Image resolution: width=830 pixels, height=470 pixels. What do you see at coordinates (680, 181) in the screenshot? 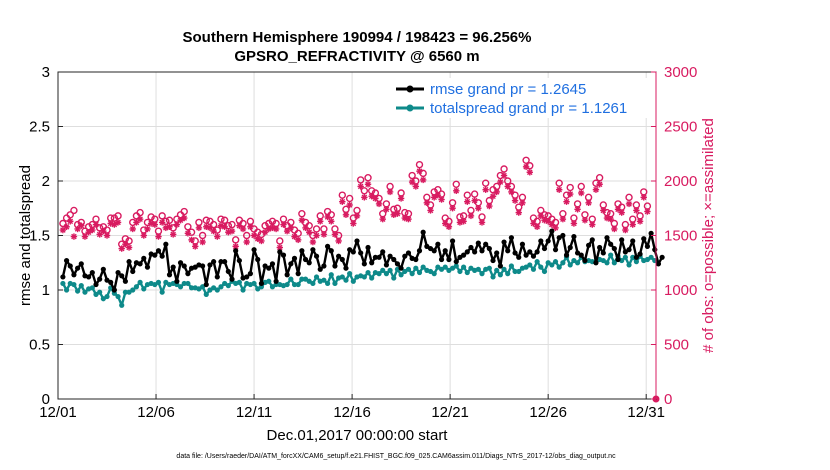
I see `y-tick-label-right: 2000` at bounding box center [680, 181].